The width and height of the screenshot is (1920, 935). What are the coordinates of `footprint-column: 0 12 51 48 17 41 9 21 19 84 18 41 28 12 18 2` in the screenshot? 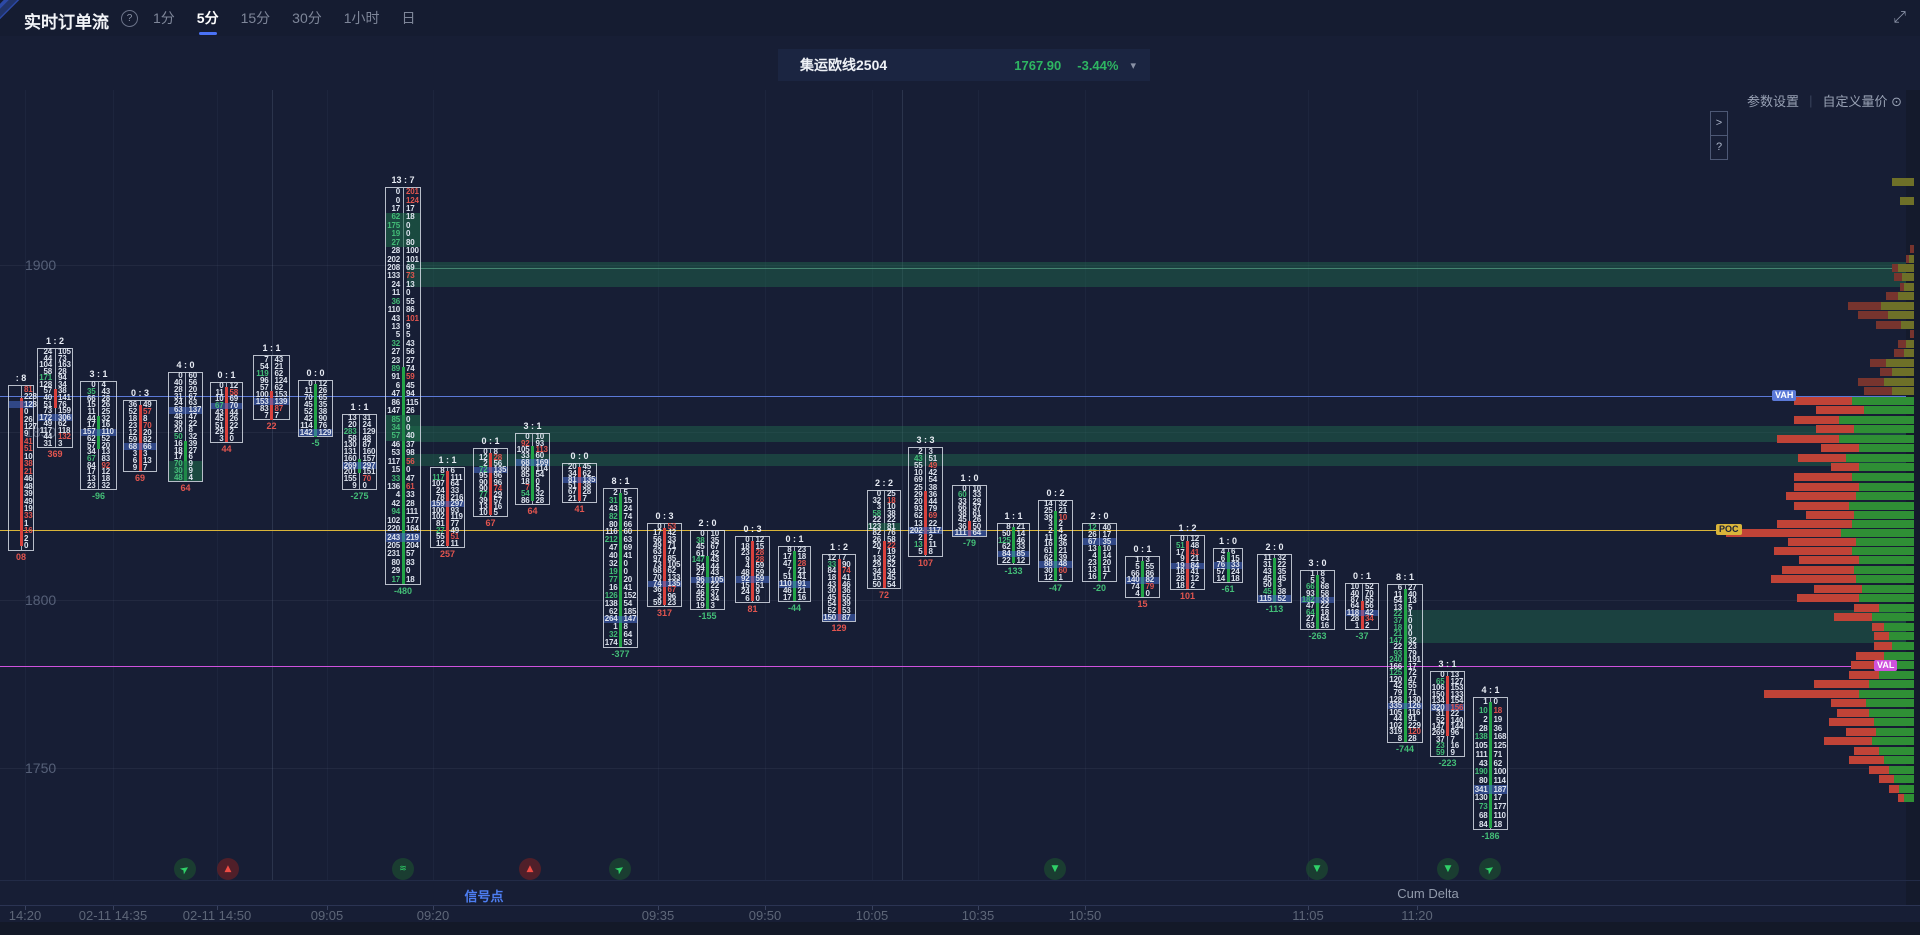 It's located at (1187, 562).